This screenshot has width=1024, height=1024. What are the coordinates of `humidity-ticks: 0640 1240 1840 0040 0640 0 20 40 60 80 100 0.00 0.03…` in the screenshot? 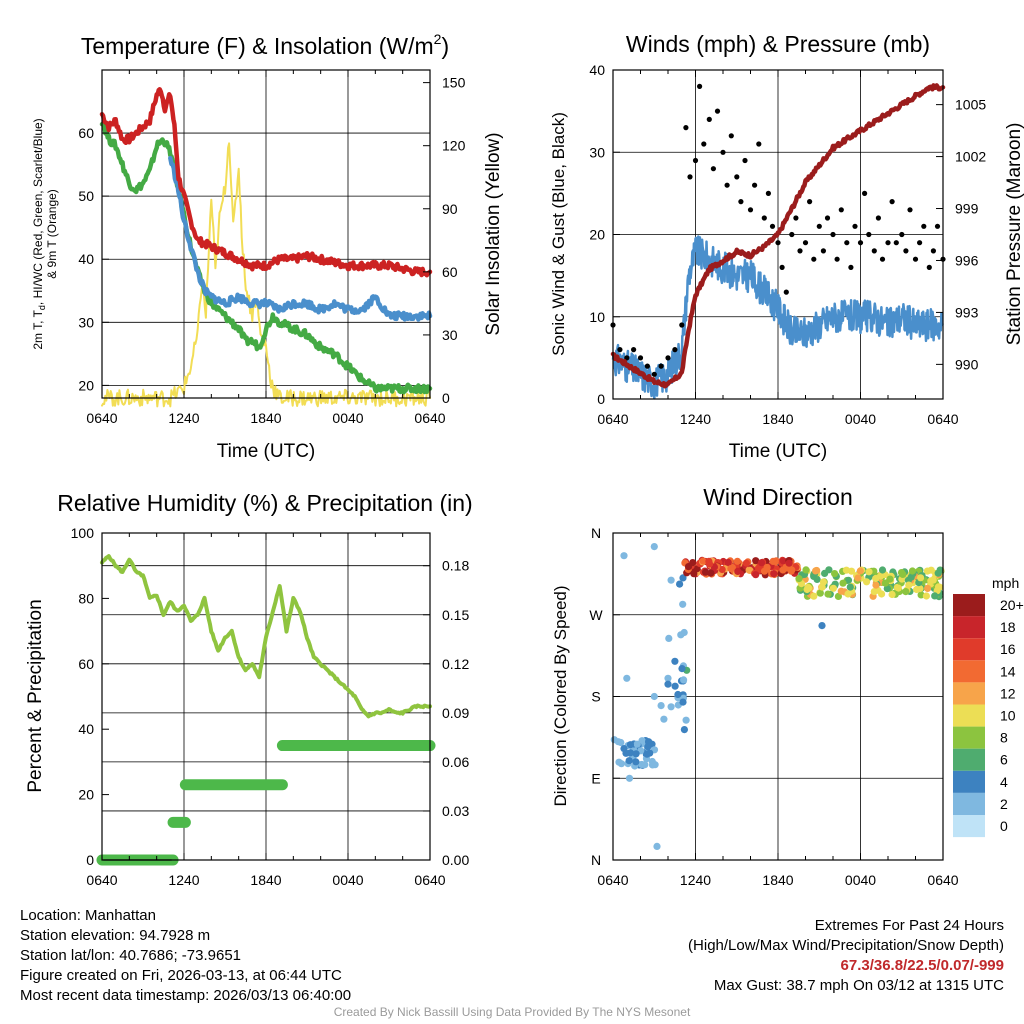 It's located at (270, 706).